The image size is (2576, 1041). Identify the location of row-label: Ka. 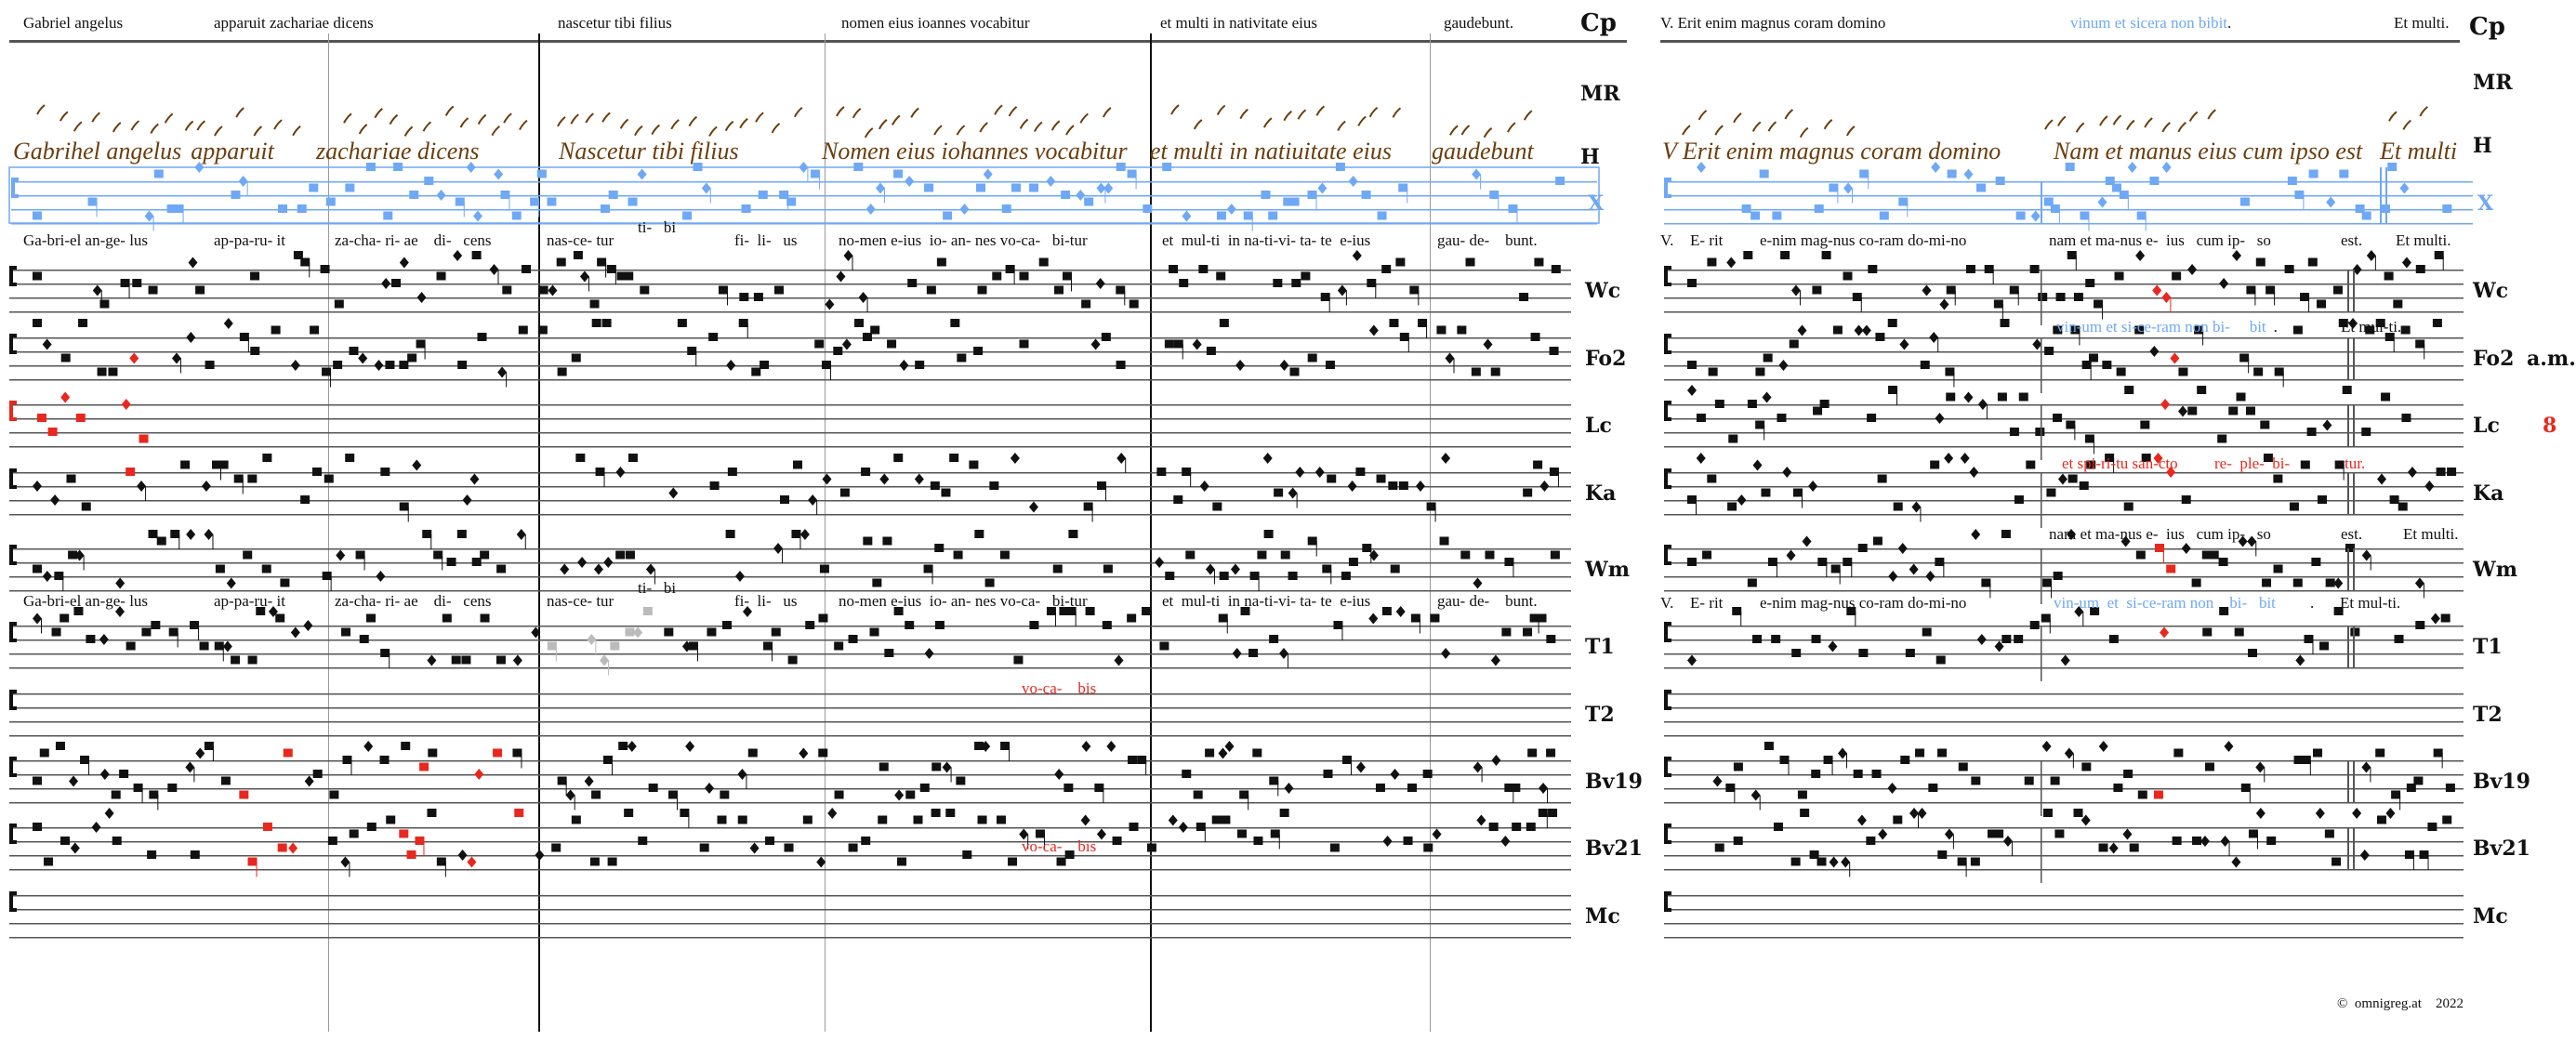
(1601, 493).